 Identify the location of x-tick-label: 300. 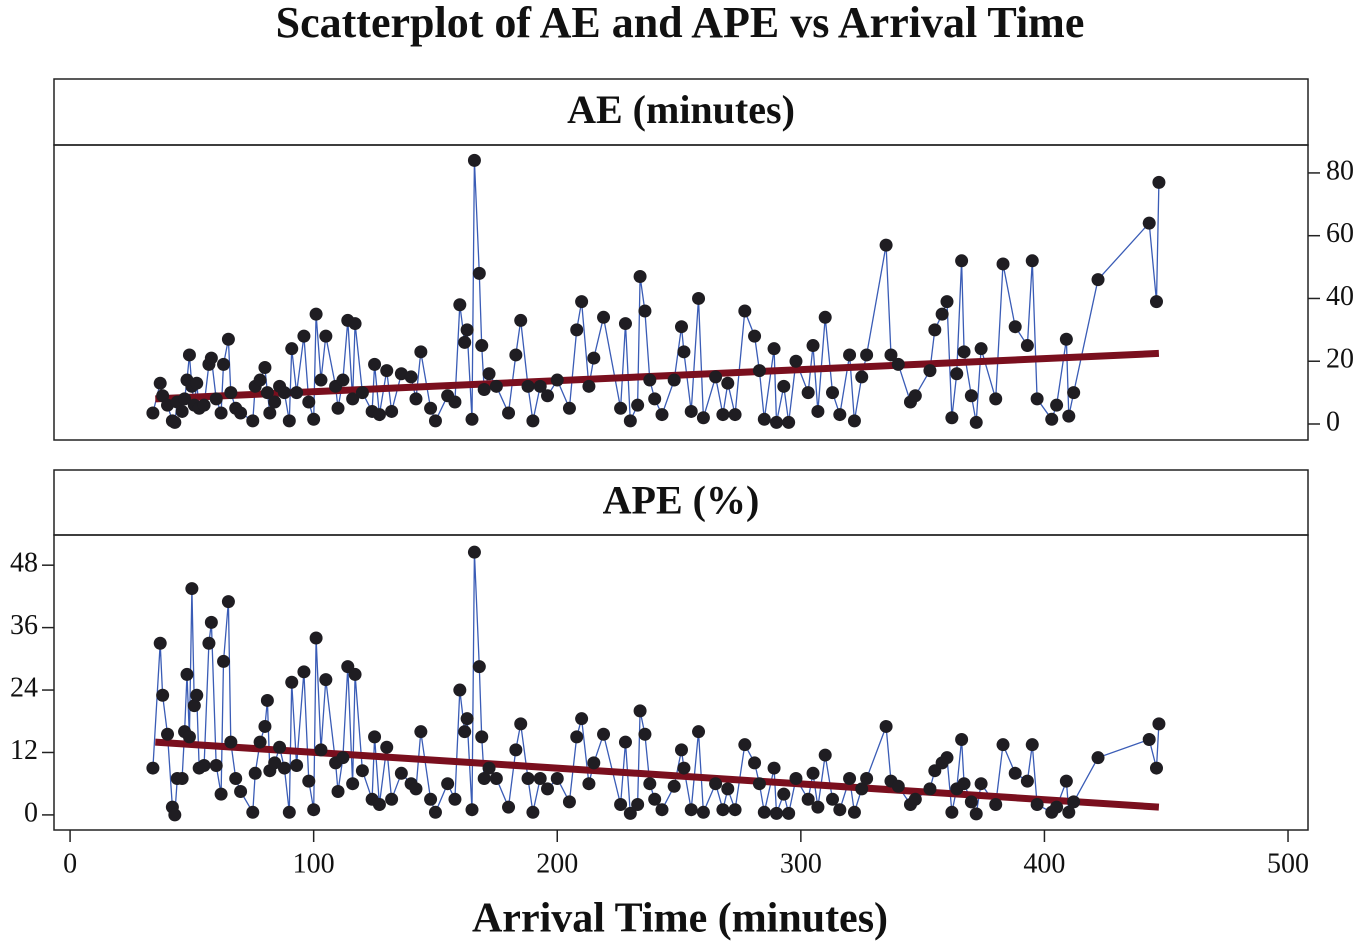
(801, 863).